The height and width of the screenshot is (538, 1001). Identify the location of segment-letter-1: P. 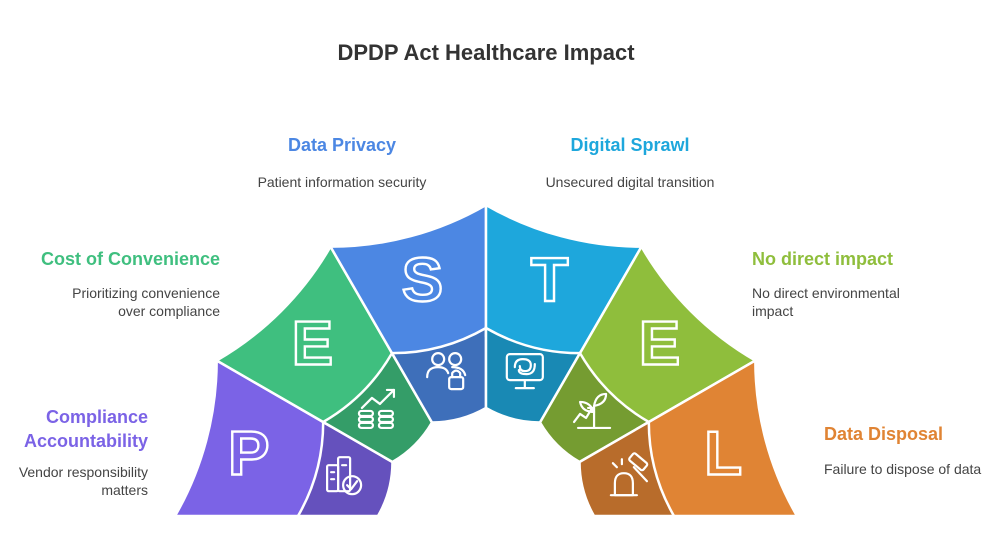
(248, 453).